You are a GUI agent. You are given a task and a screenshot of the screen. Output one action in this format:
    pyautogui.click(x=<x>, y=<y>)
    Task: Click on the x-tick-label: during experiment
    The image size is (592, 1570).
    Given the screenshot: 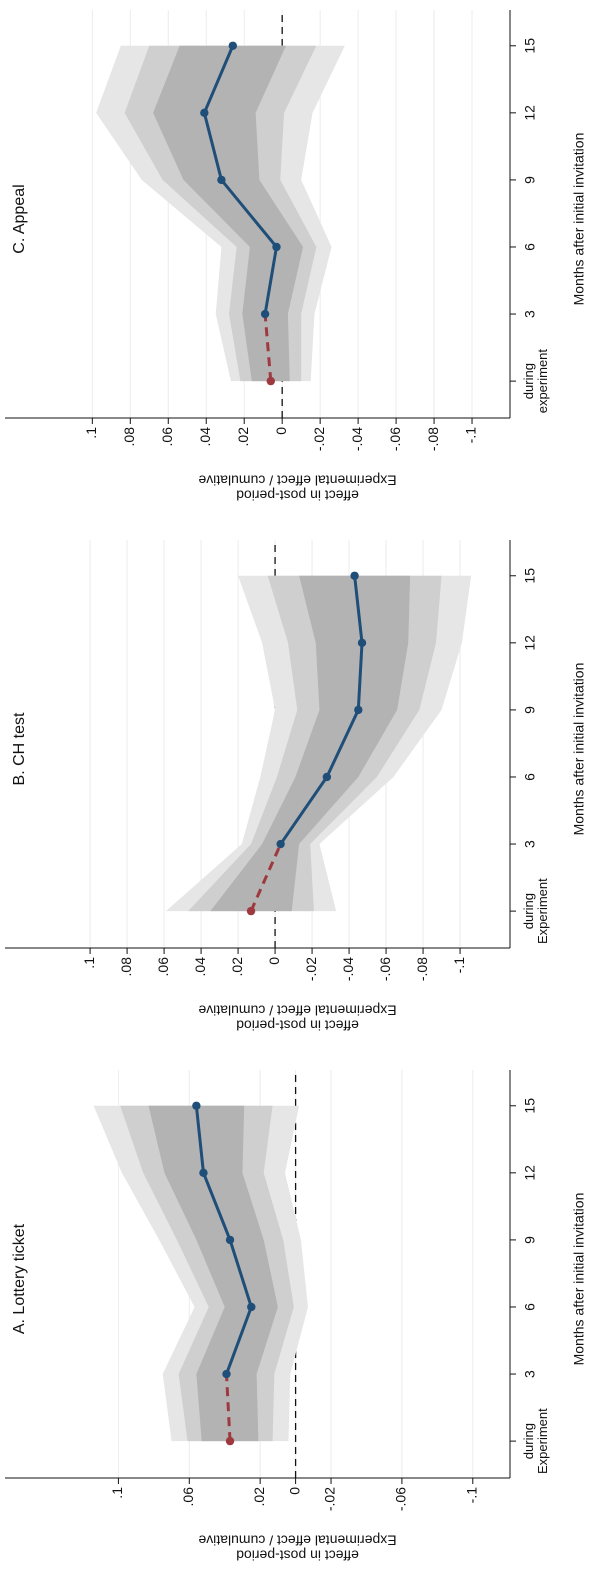 What is the action you would take?
    pyautogui.click(x=536, y=381)
    